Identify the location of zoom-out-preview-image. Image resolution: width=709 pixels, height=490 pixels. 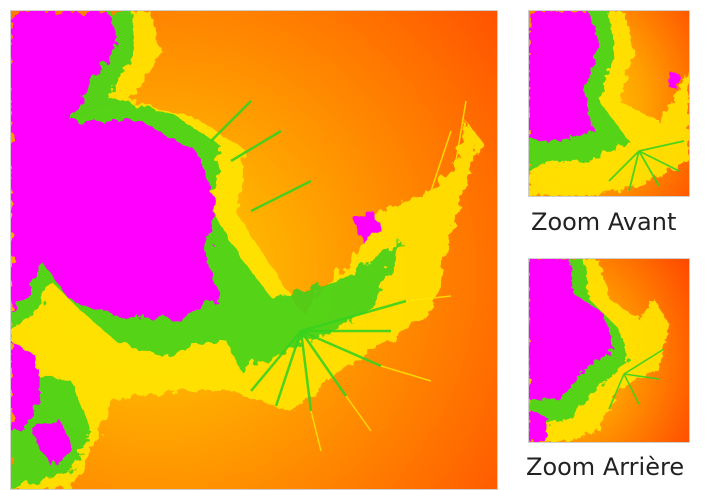
(609, 350).